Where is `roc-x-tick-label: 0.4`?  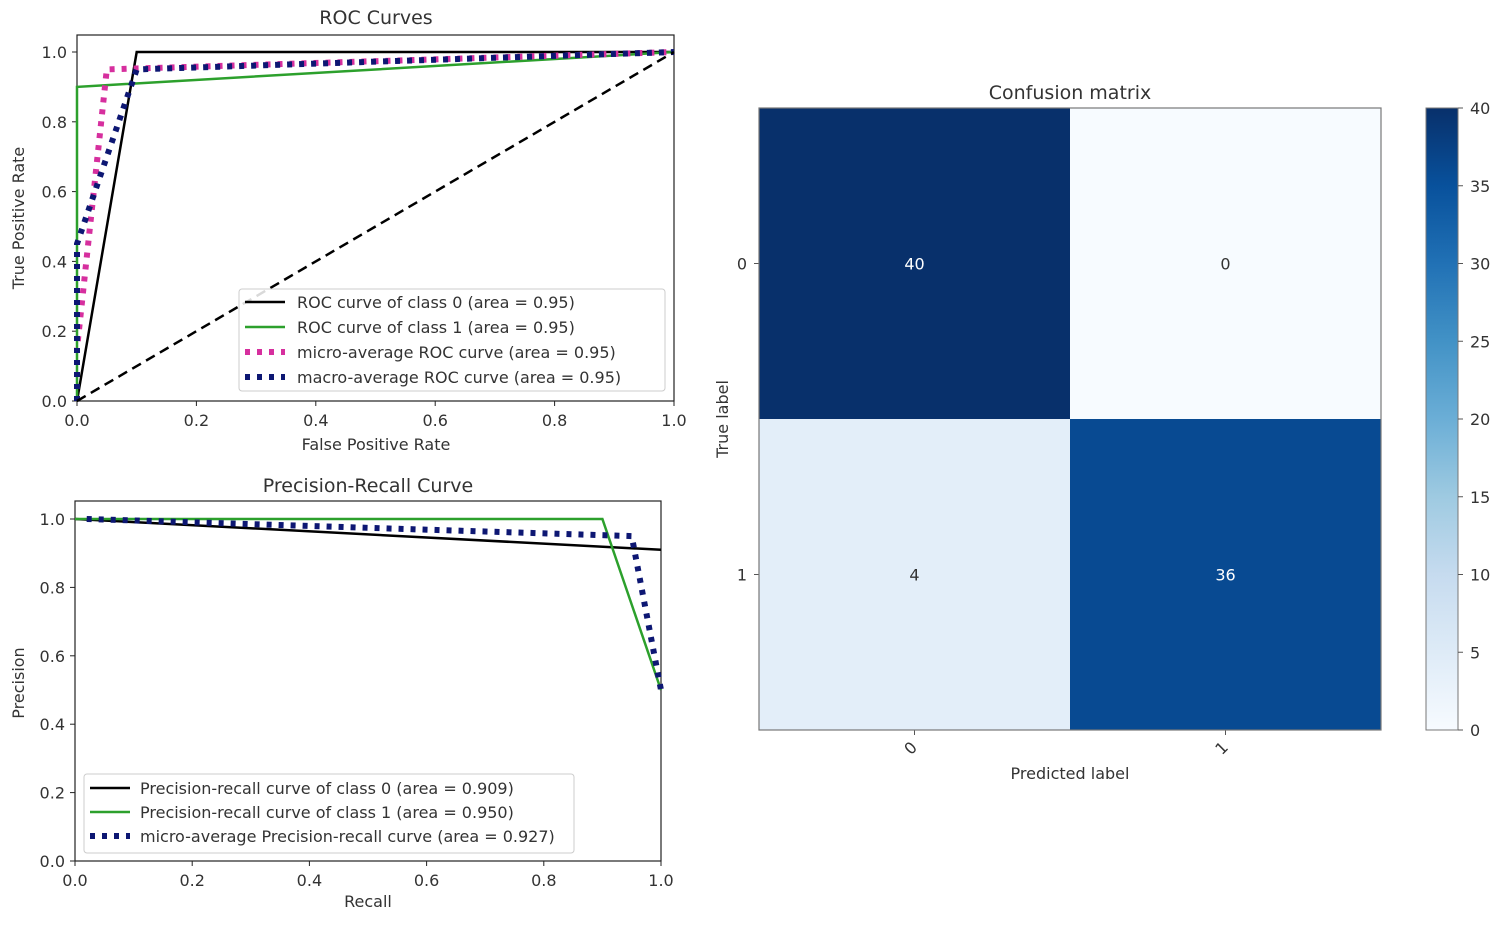
roc-x-tick-label: 0.4 is located at coordinates (315, 420).